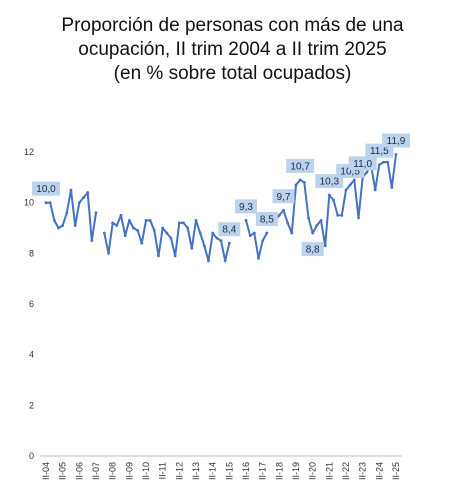 The height and width of the screenshot is (504, 465). I want to click on x-tick-label: II-16, so click(246, 471).